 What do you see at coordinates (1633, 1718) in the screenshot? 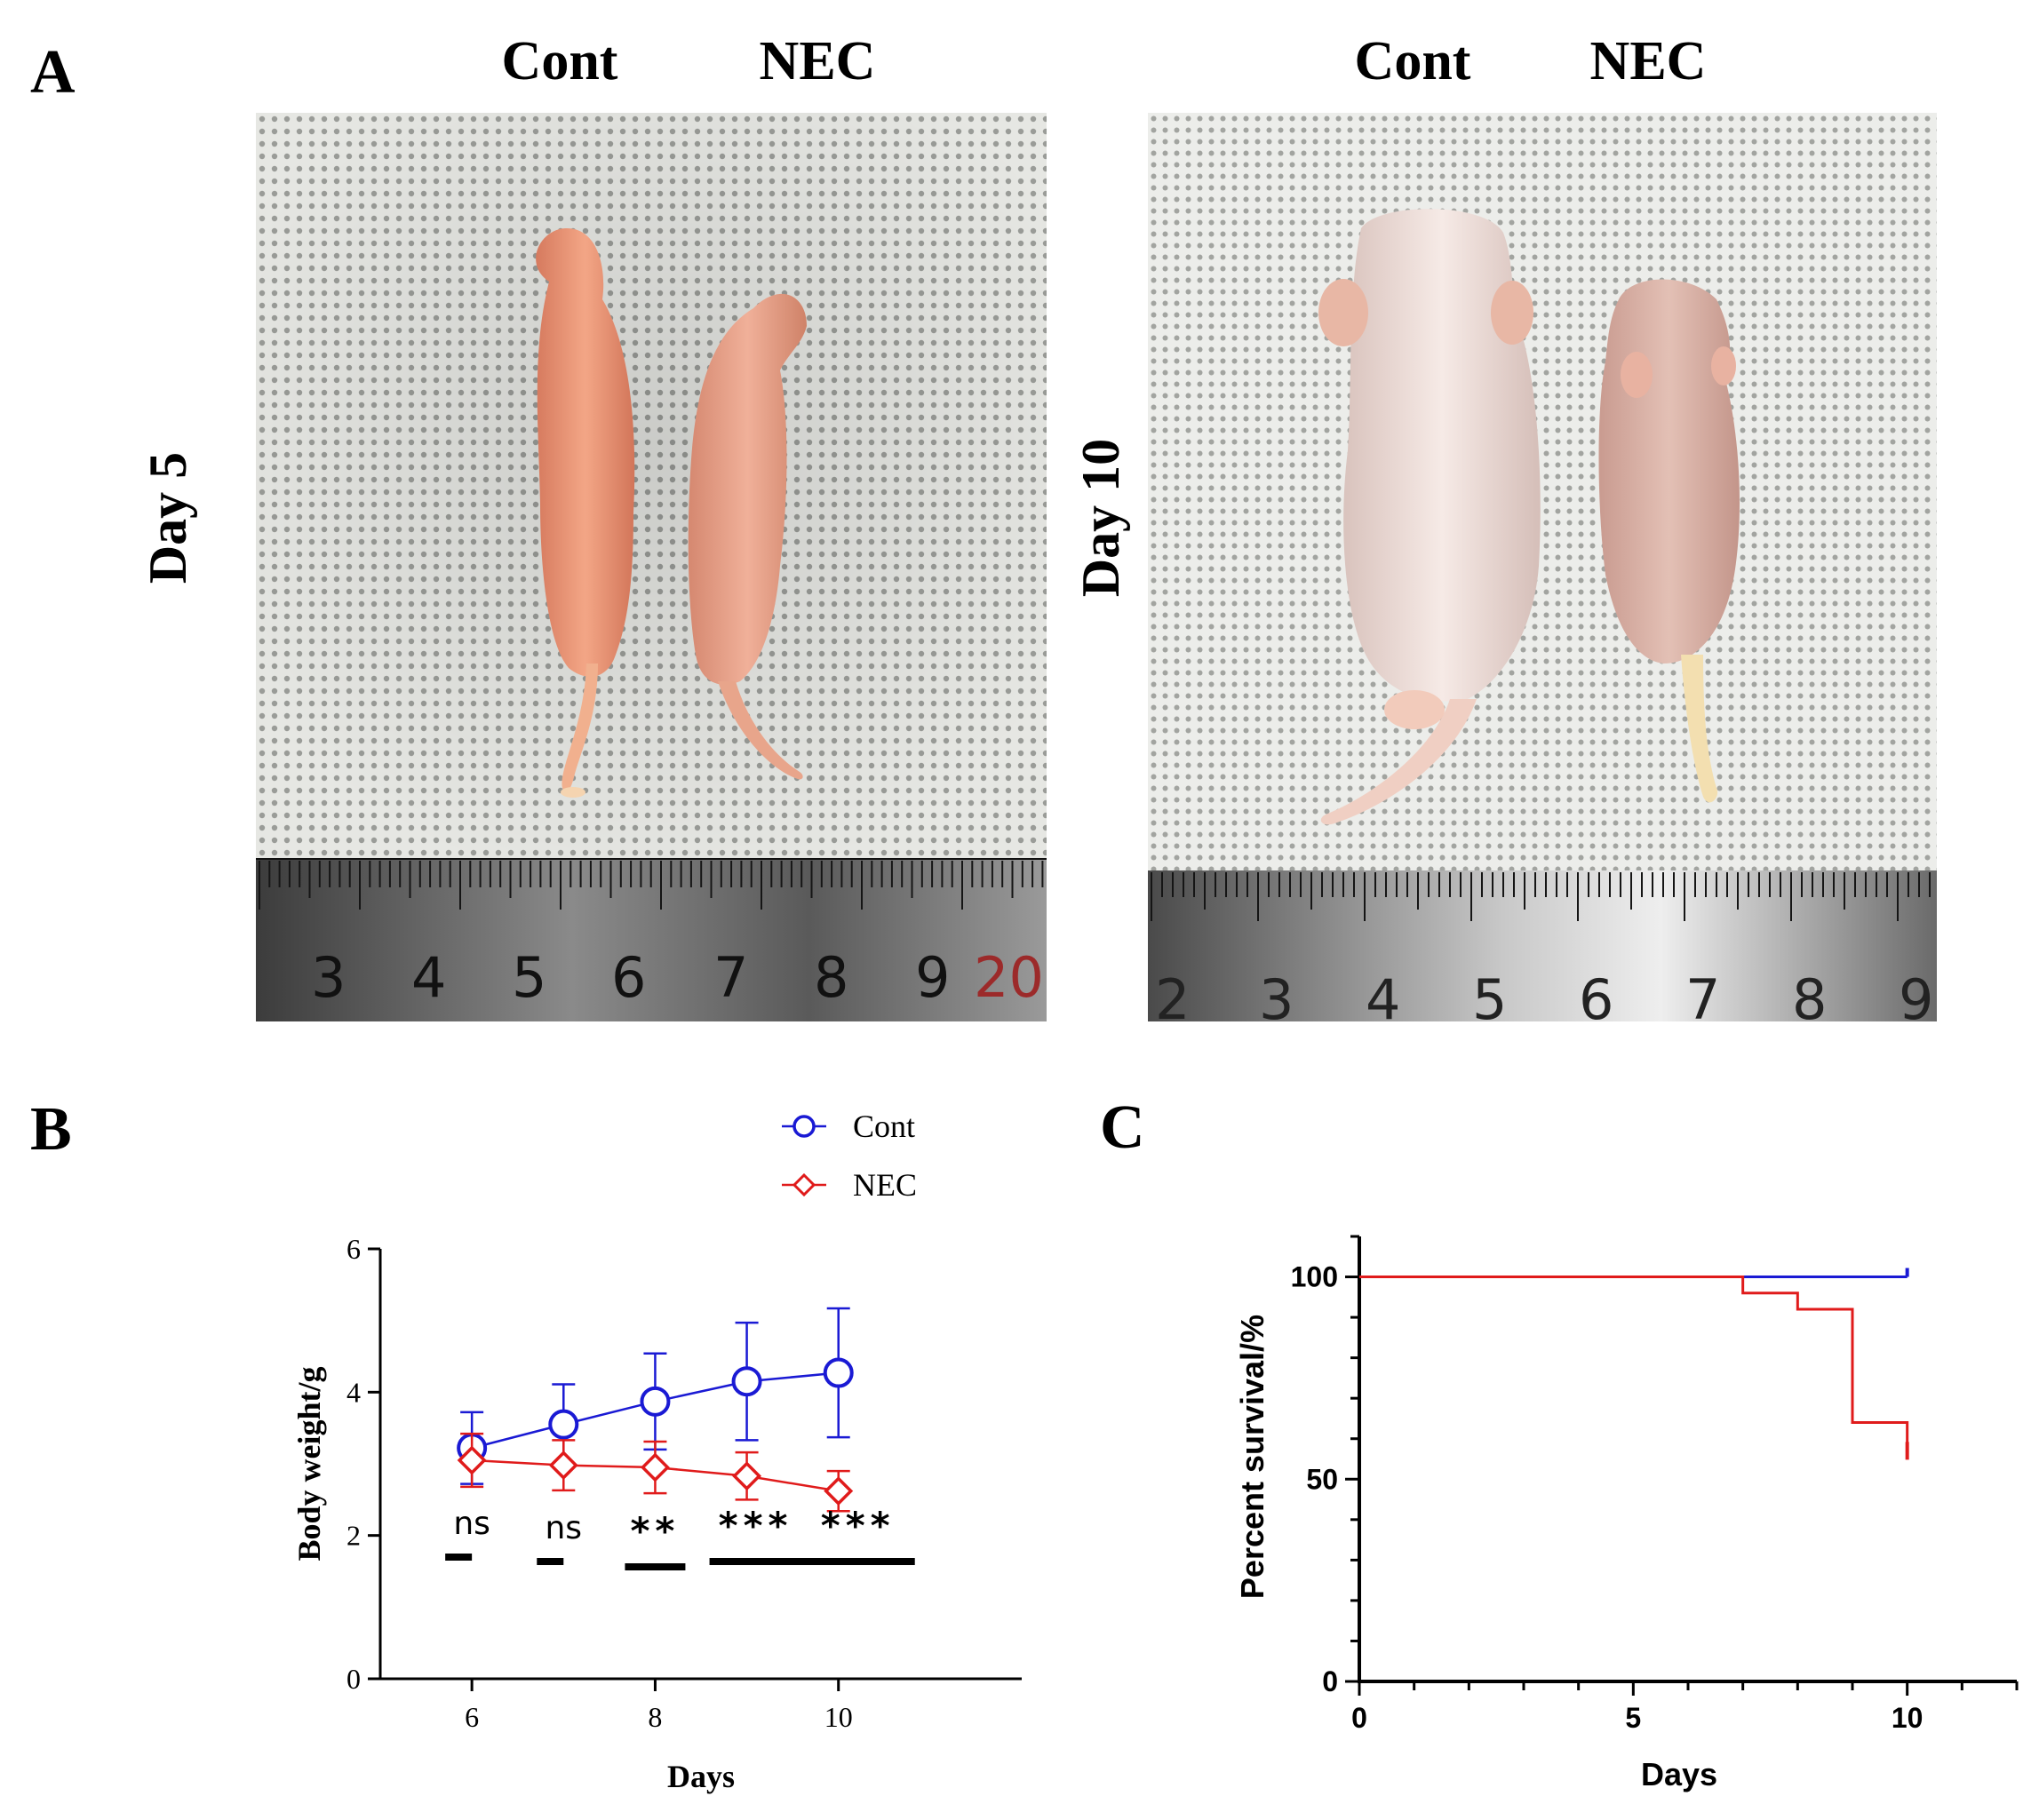
I see `x-tick-label: 5` at bounding box center [1633, 1718].